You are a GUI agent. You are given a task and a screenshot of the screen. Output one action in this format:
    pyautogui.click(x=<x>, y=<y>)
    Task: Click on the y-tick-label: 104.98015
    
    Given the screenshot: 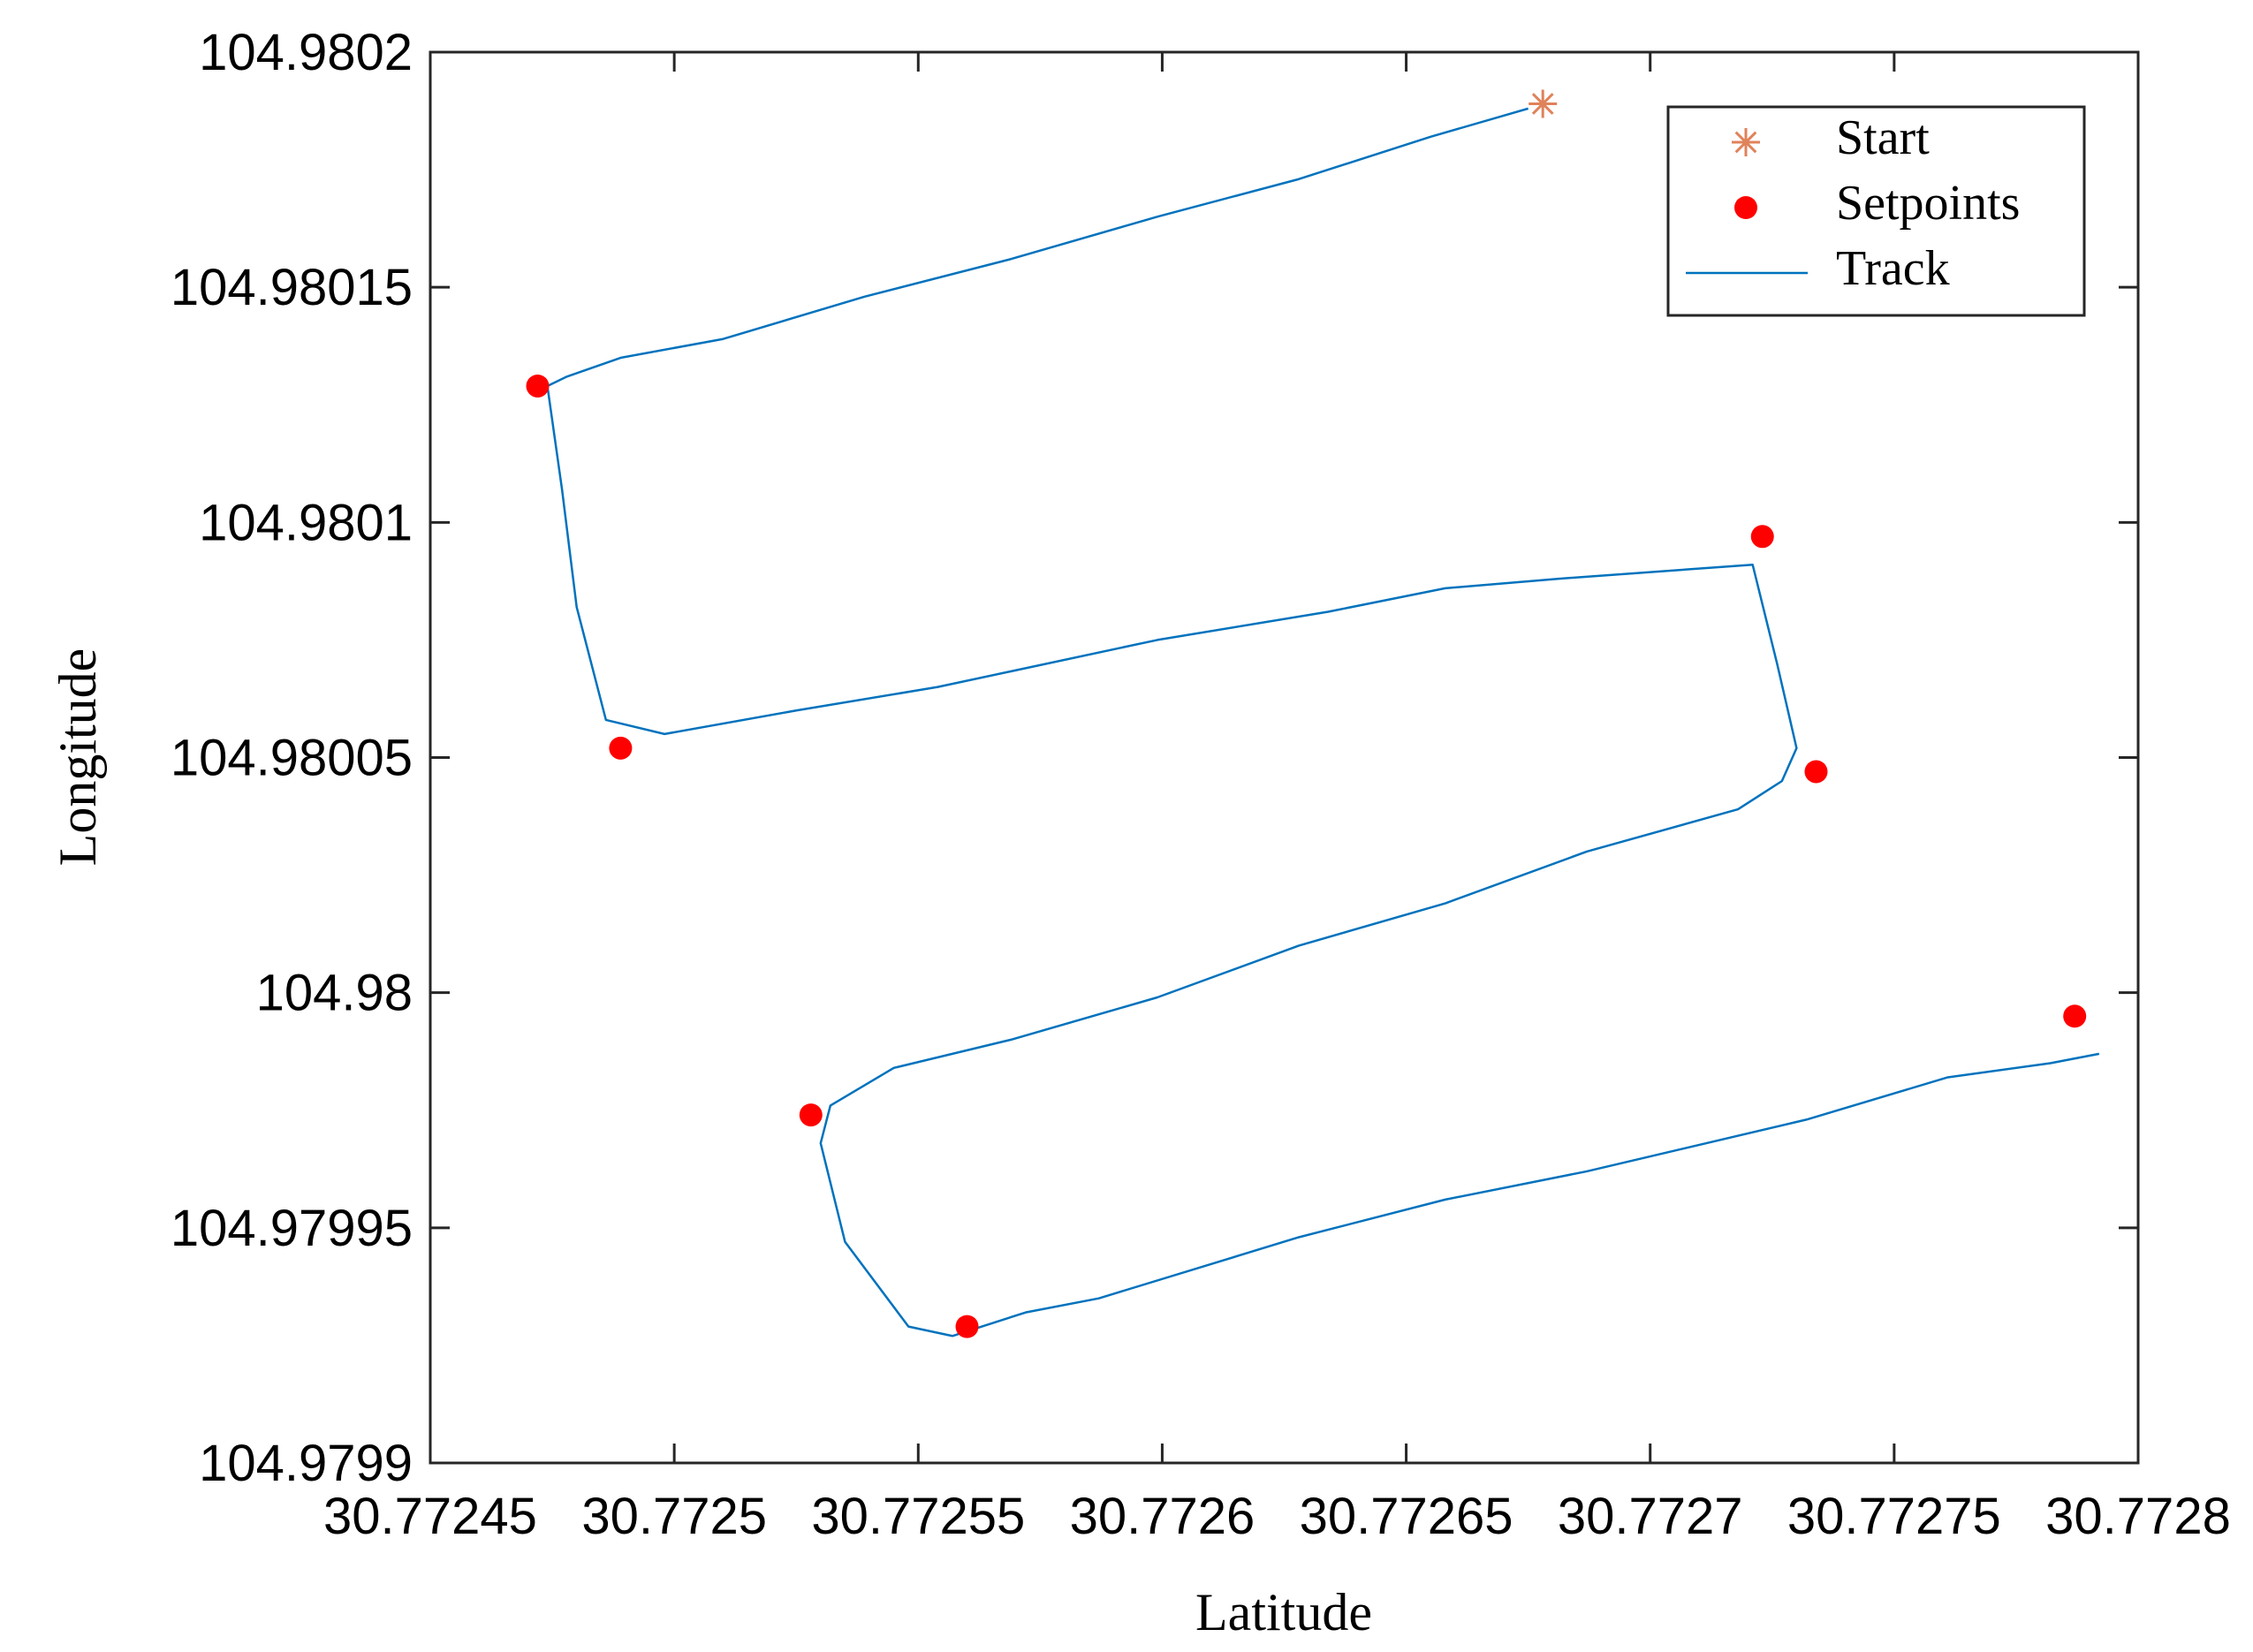 What is the action you would take?
    pyautogui.click(x=292, y=287)
    